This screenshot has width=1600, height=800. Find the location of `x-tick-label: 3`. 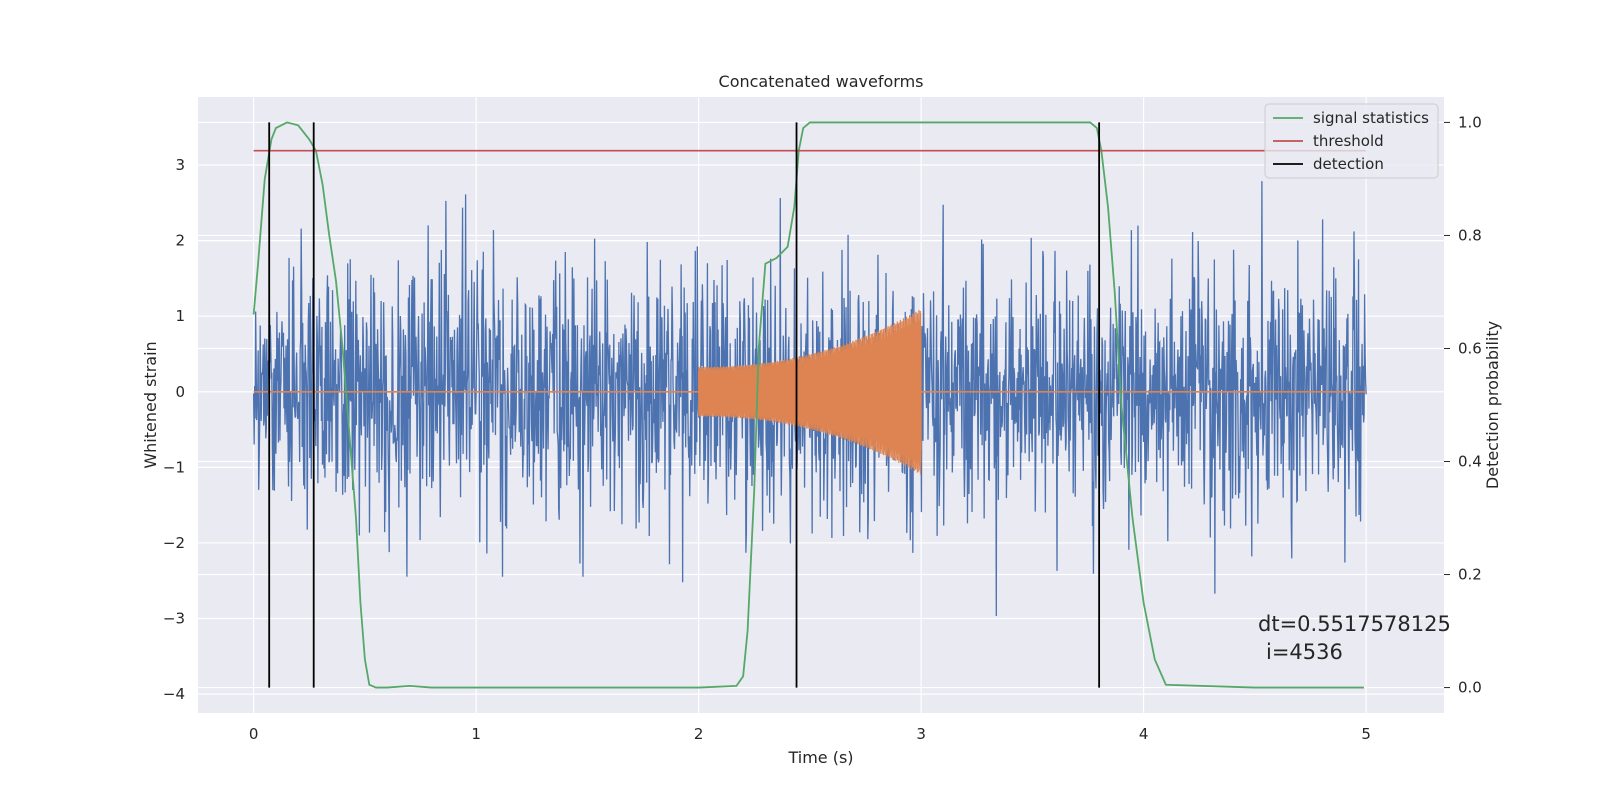

x-tick-label: 3 is located at coordinates (921, 734).